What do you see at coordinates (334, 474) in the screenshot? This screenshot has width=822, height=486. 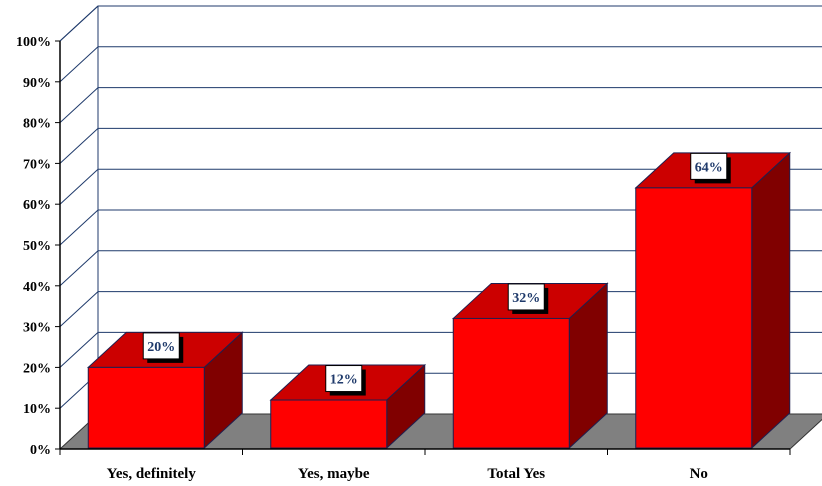 I see `x-tick-label: Yes, maybe` at bounding box center [334, 474].